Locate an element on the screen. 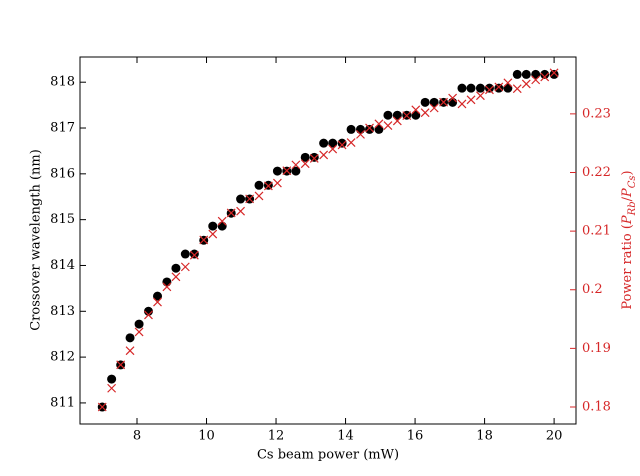 This screenshot has width=640, height=476. x-axis-label: Cs beam power (mW) is located at coordinates (328, 455).